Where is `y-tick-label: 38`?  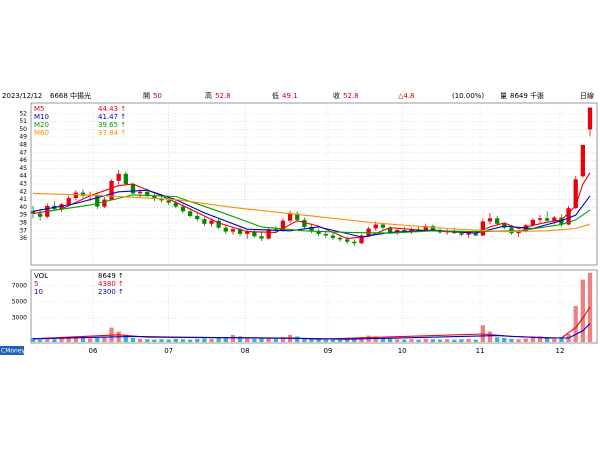 y-tick-label: 38 is located at coordinates (23, 223).